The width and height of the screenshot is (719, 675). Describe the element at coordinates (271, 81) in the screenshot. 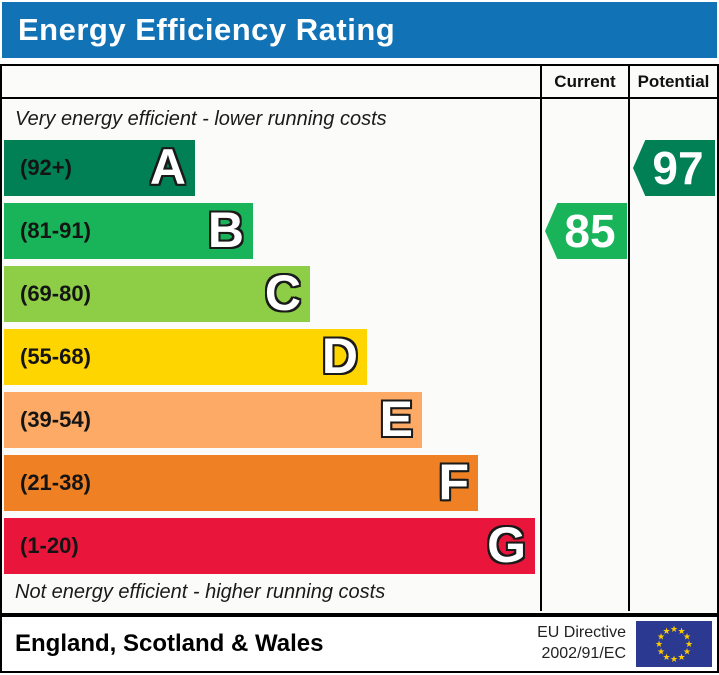

I see `header-spacer` at that location.